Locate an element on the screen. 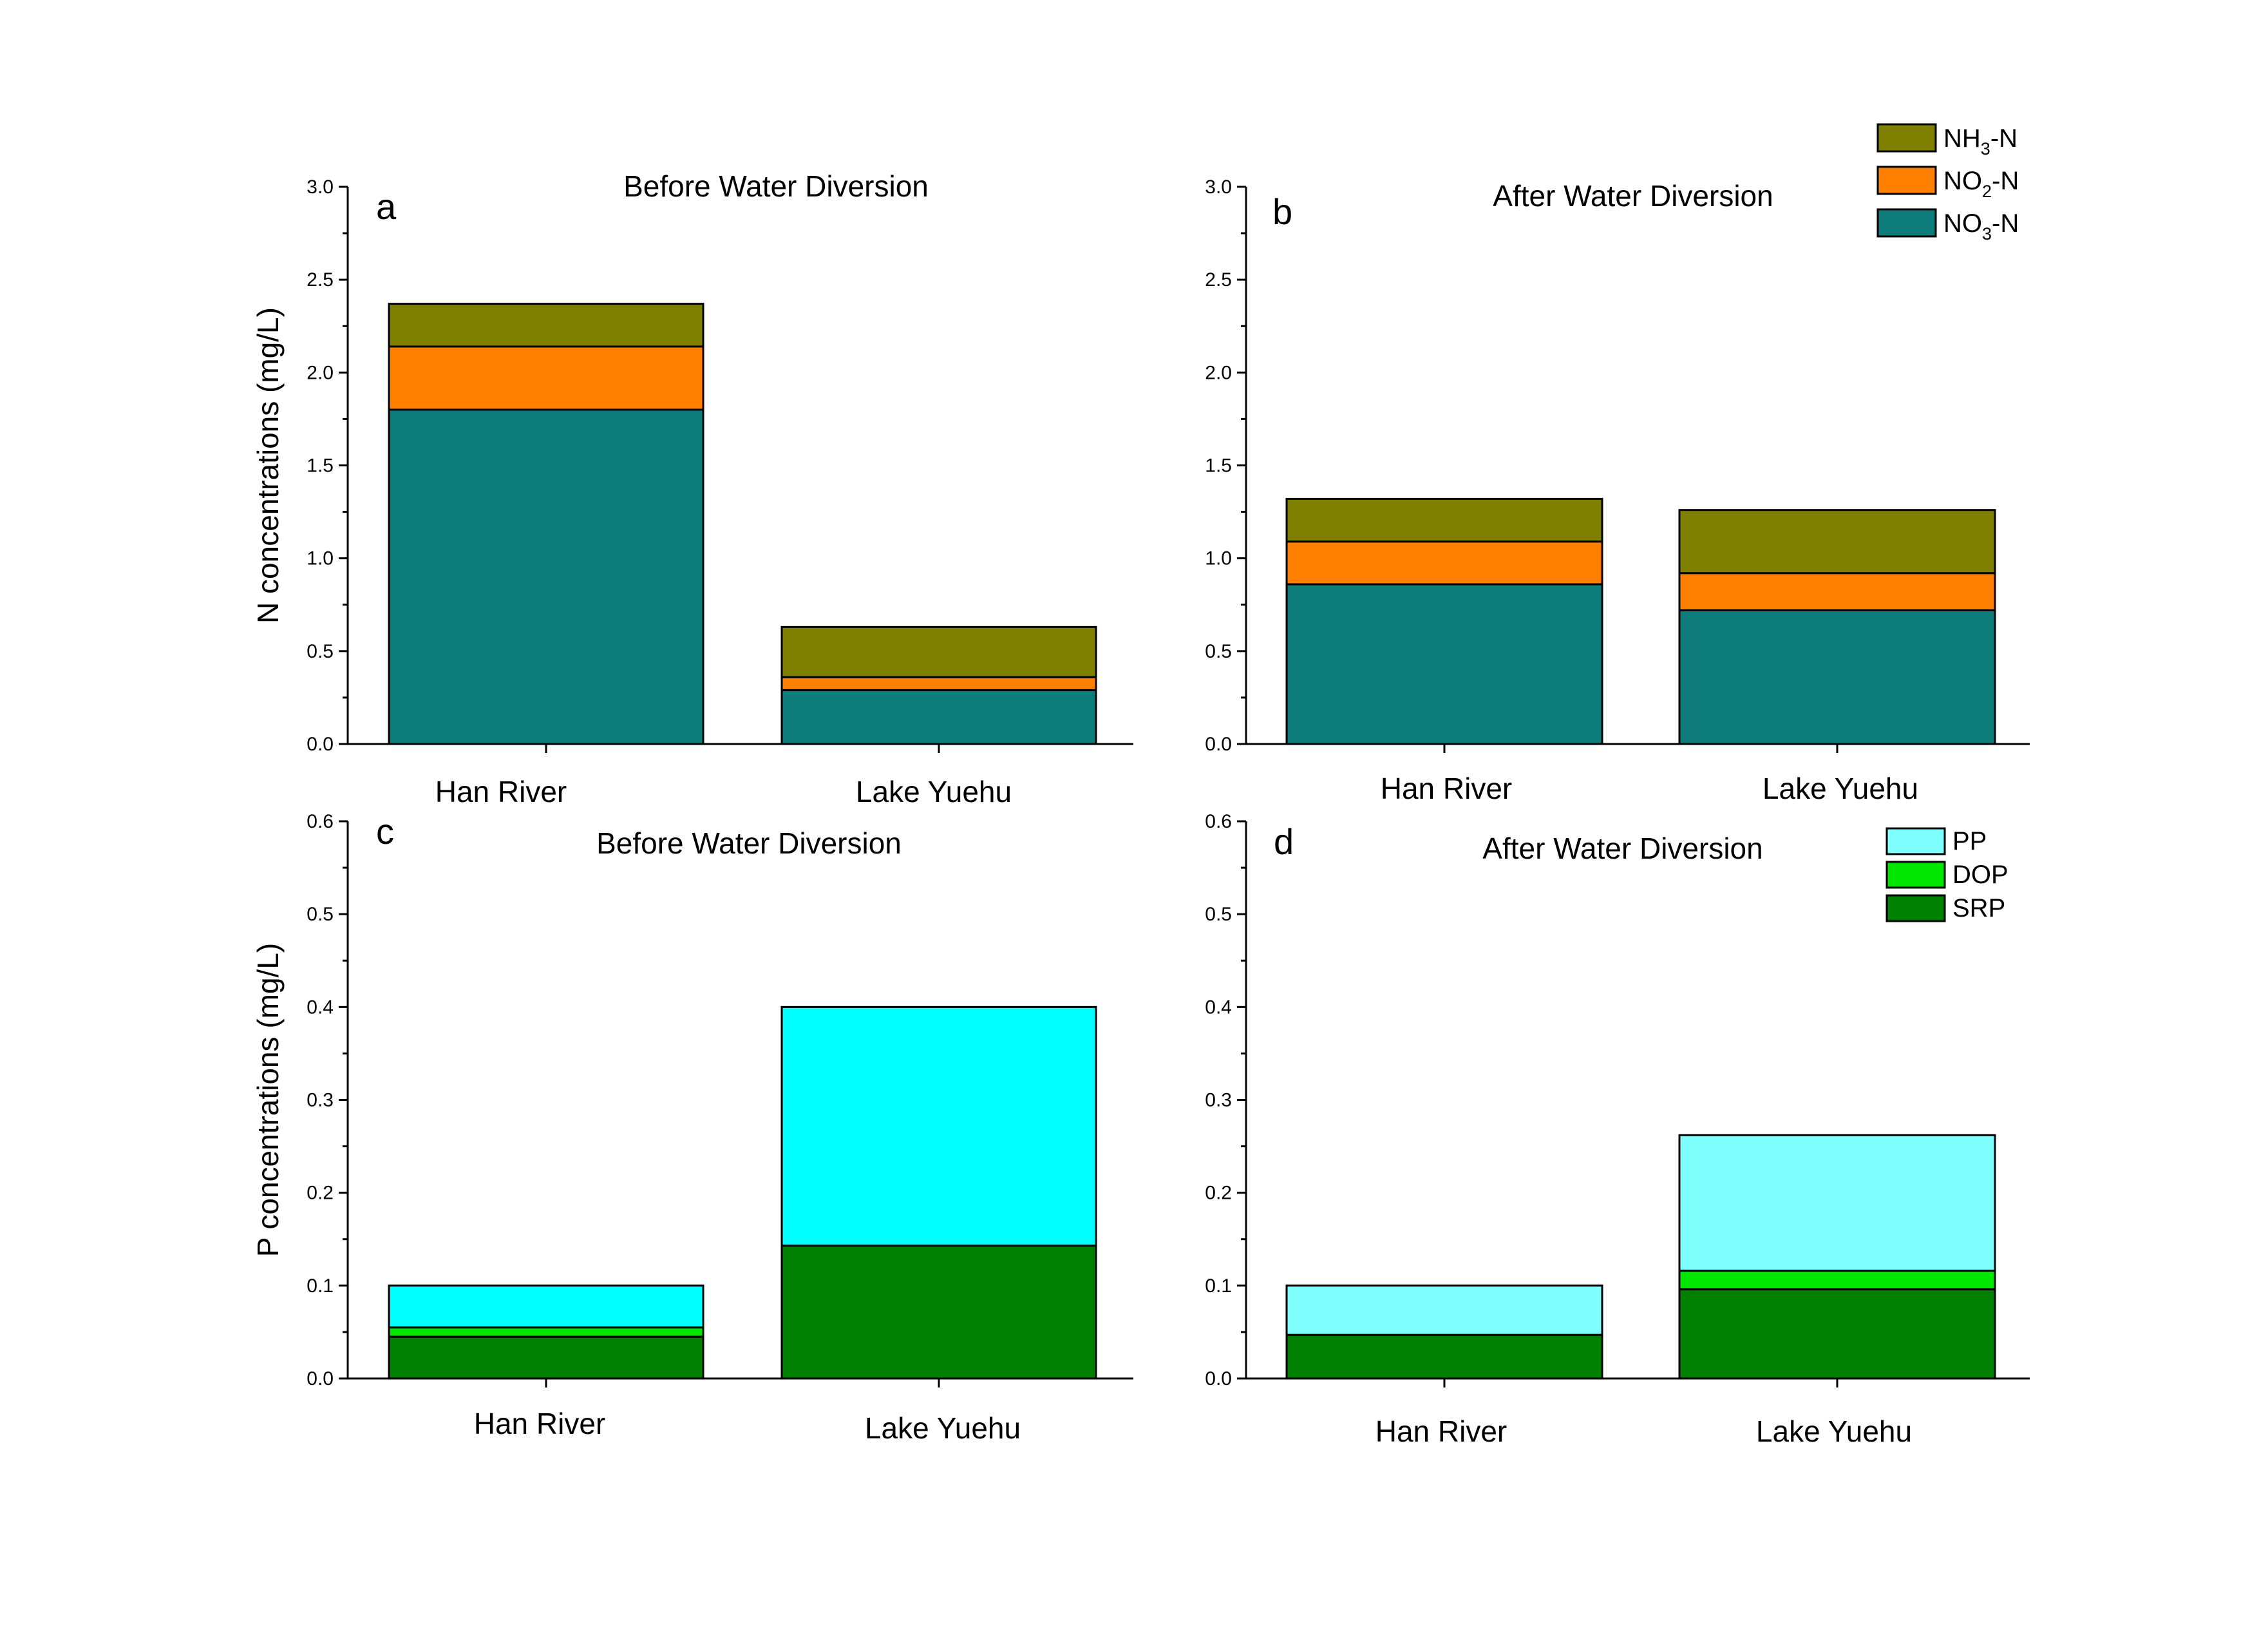 The height and width of the screenshot is (1640, 2268). legend-label-subscript: 2 is located at coordinates (1987, 192).